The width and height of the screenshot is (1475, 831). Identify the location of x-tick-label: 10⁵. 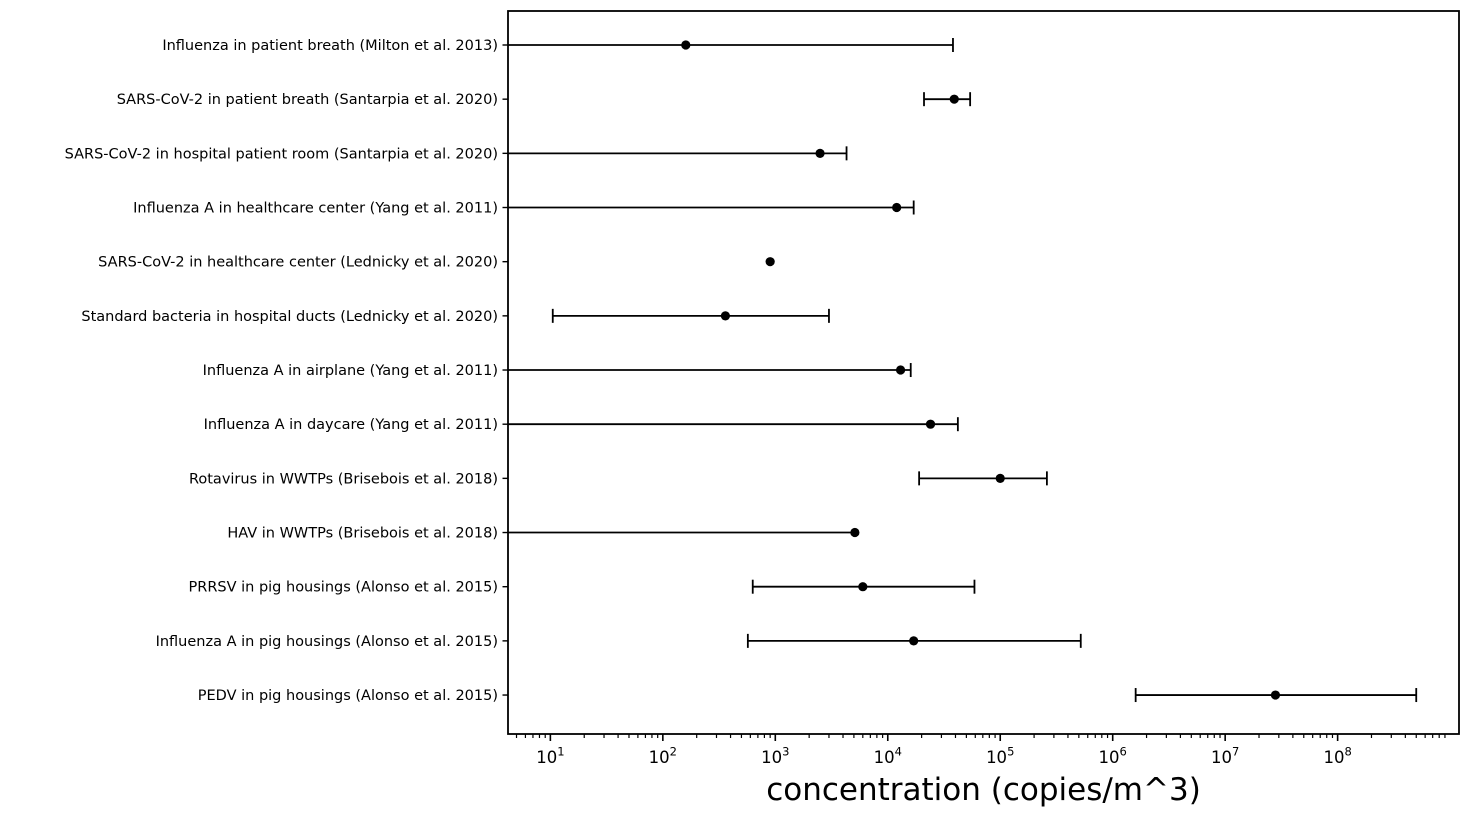
(1000, 756).